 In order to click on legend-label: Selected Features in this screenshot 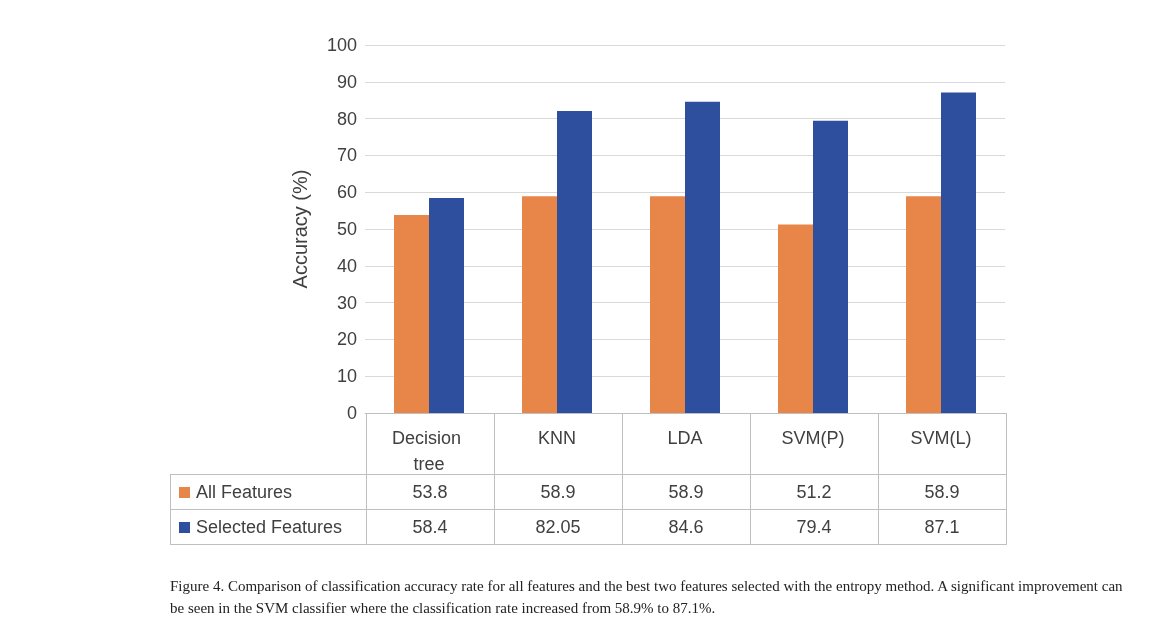, I will do `click(268, 527)`.